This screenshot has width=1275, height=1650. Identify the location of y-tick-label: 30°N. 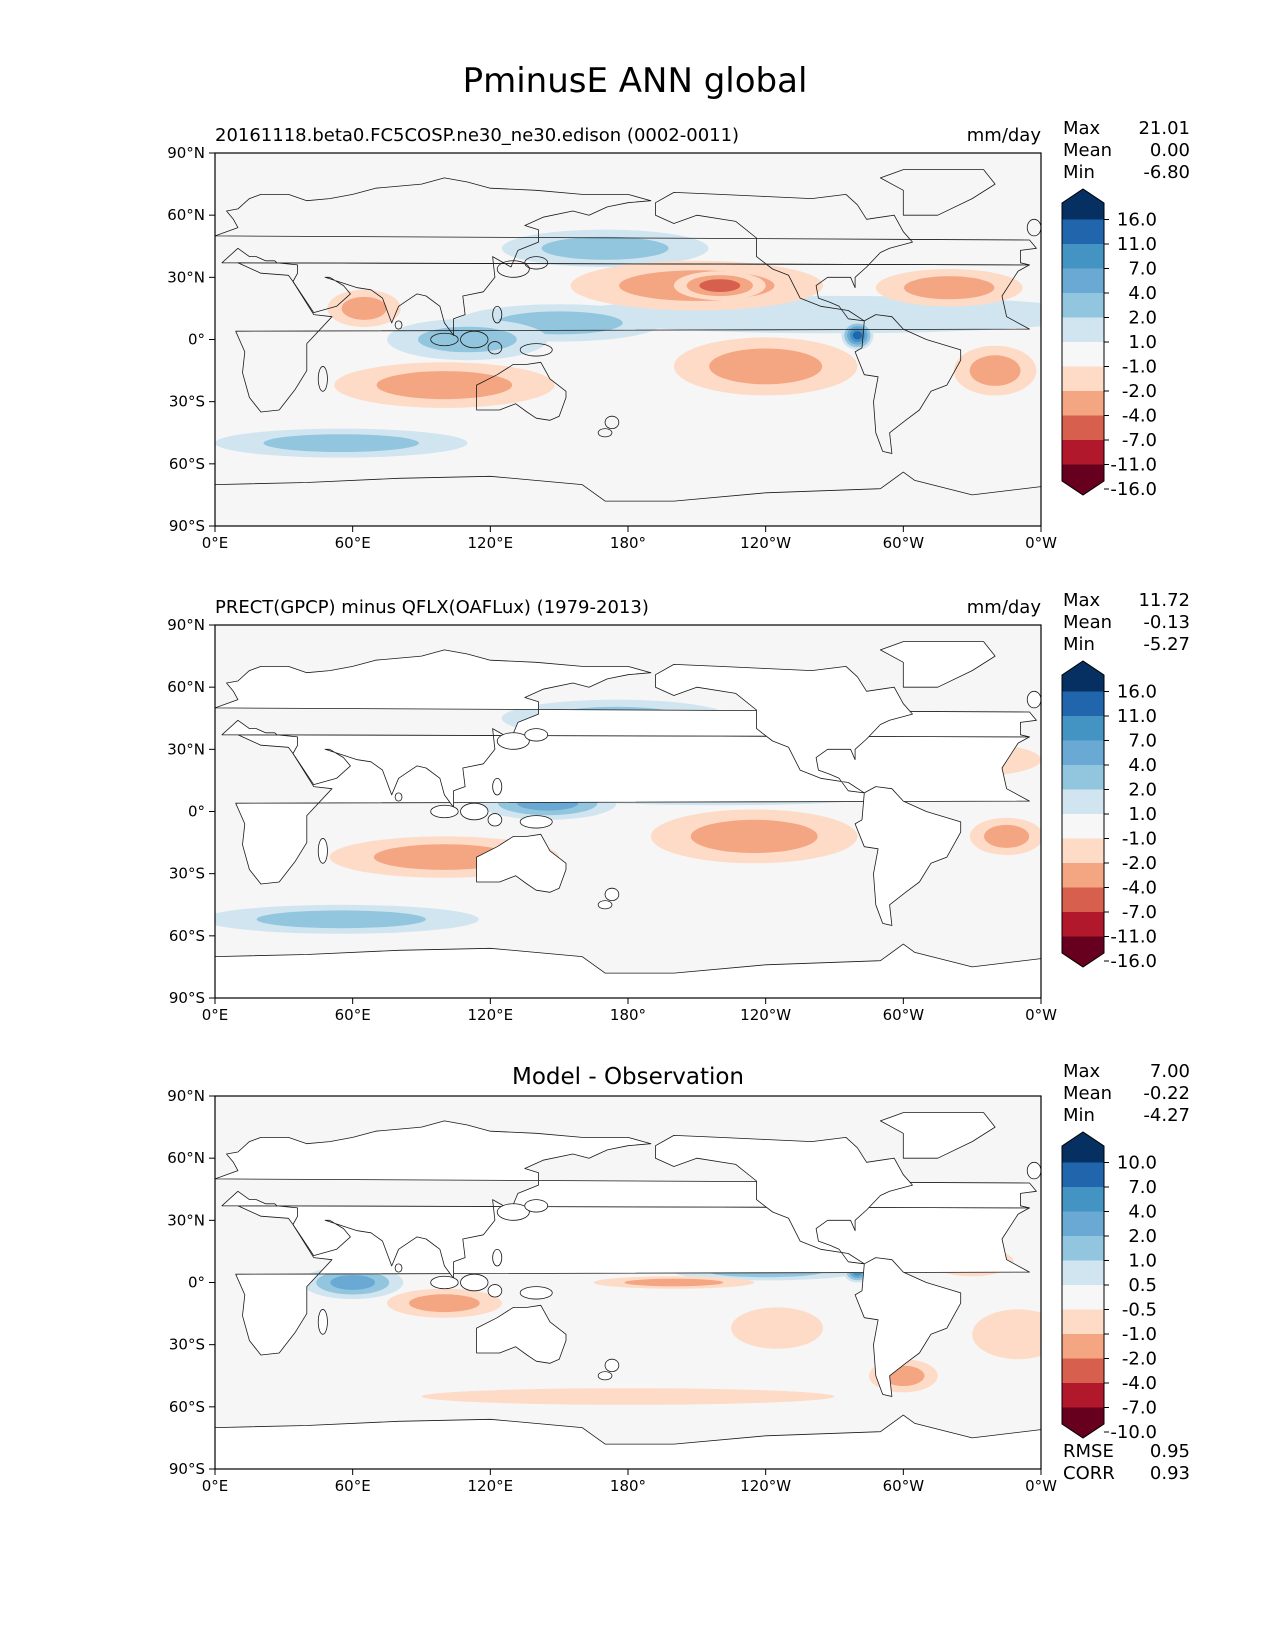
(186, 749).